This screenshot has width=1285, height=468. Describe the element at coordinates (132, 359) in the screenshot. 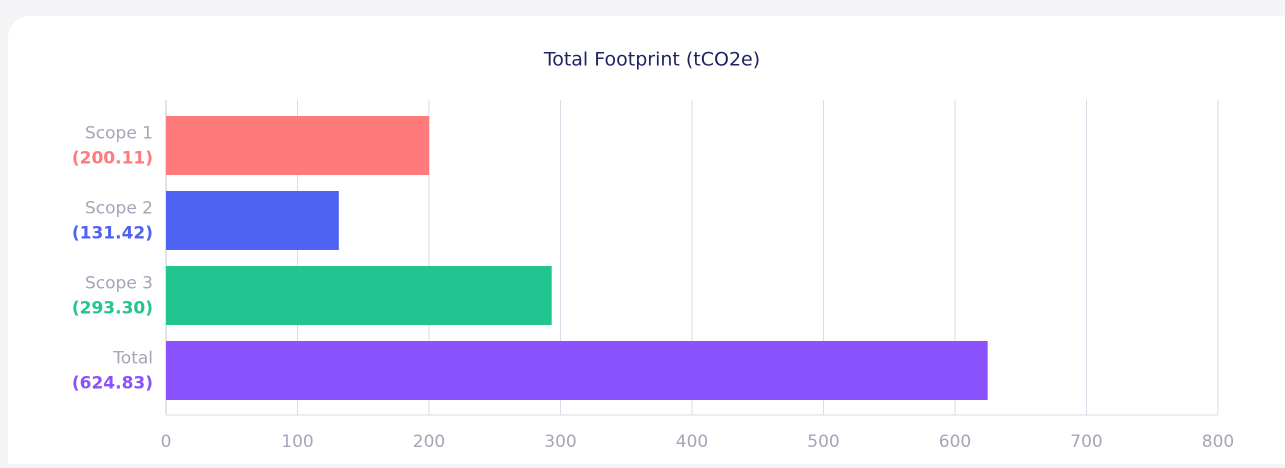

I see `y-tick-label: Total` at that location.